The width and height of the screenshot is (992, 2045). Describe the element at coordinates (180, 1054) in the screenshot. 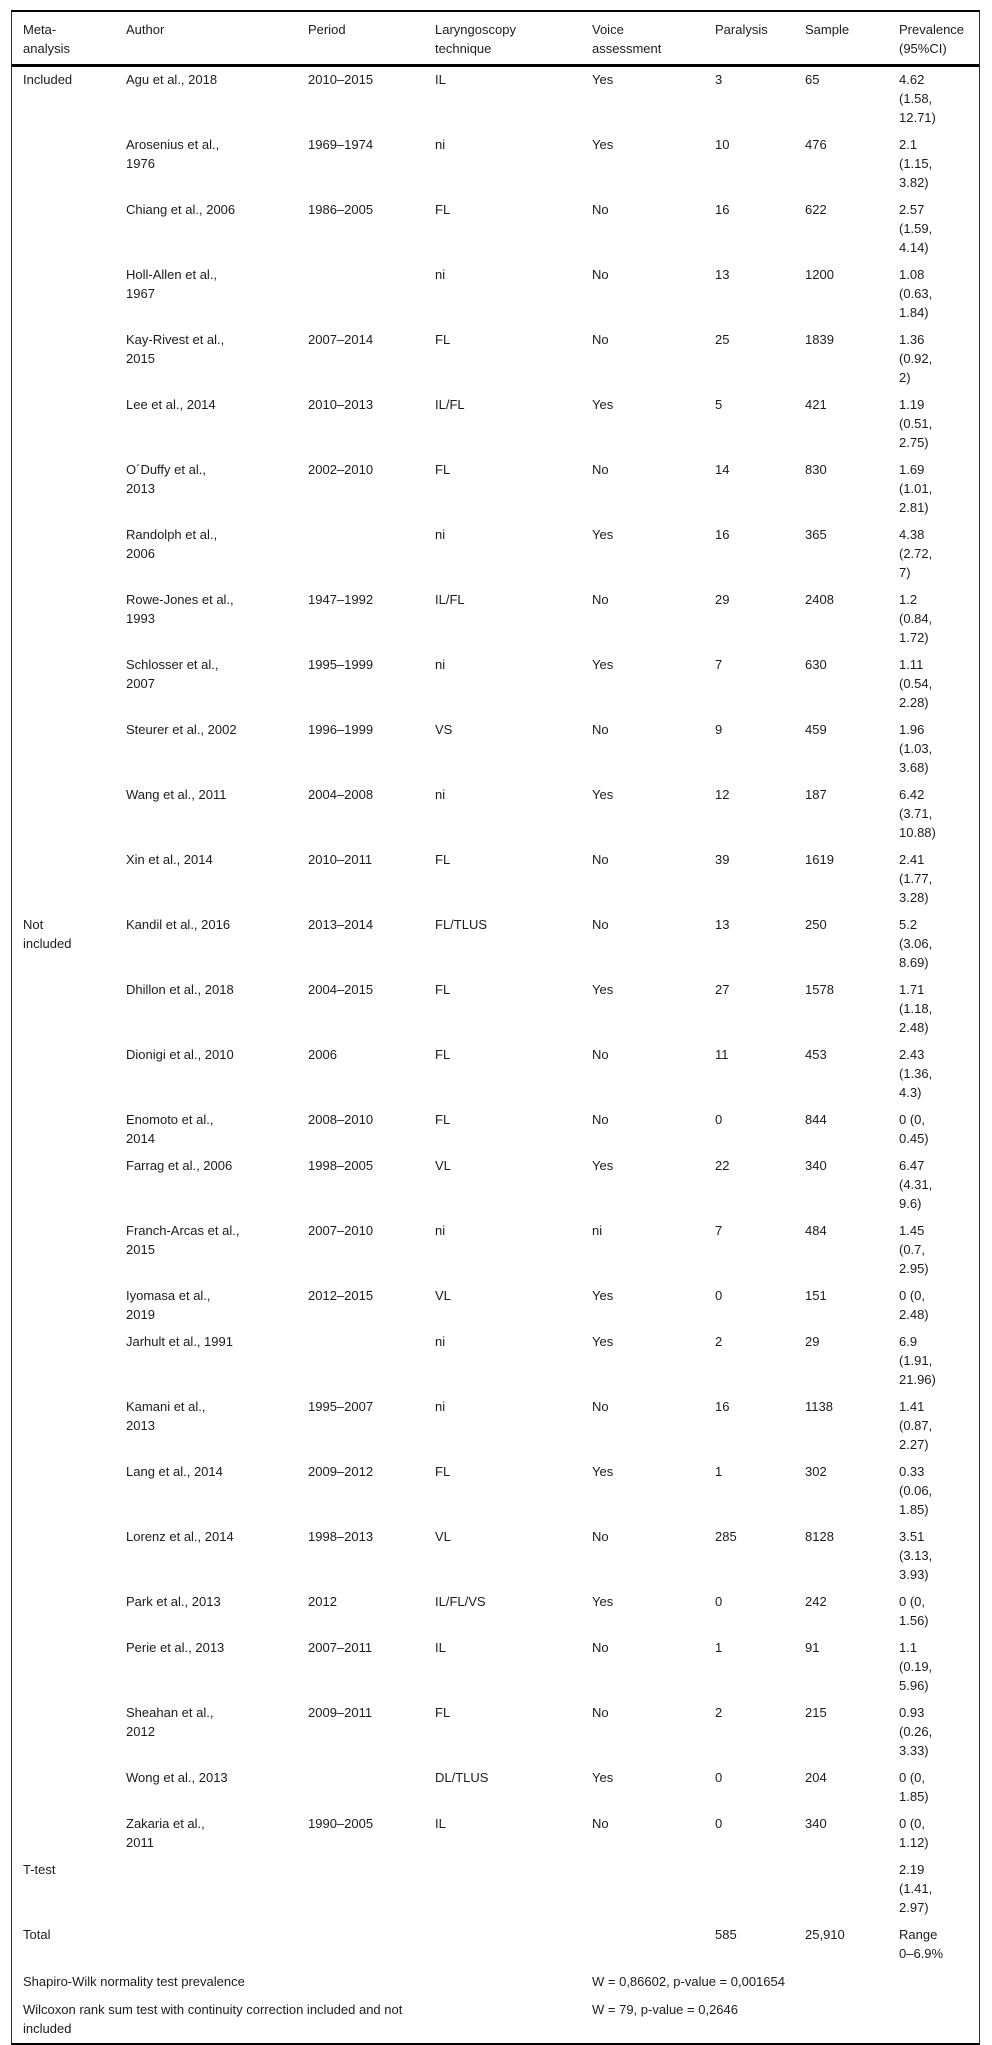

I see `cell-author: Dionigi et al., 2010` at that location.